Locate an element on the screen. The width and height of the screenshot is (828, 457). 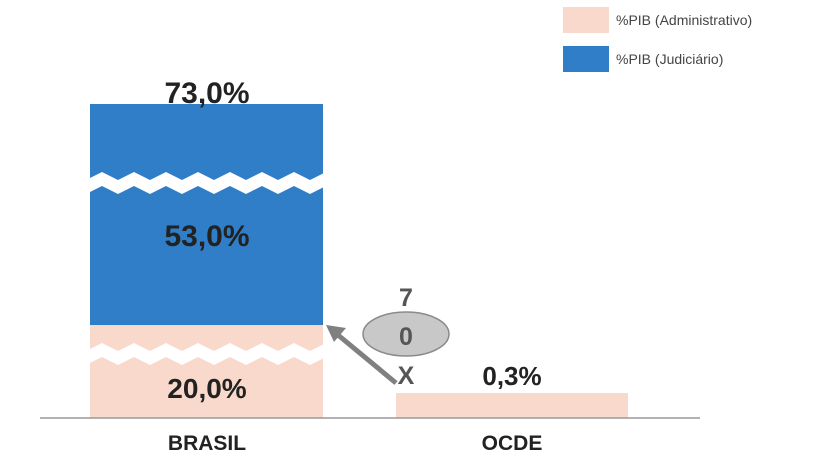
data-label-brasil-total: 73,0% is located at coordinates (206, 93).